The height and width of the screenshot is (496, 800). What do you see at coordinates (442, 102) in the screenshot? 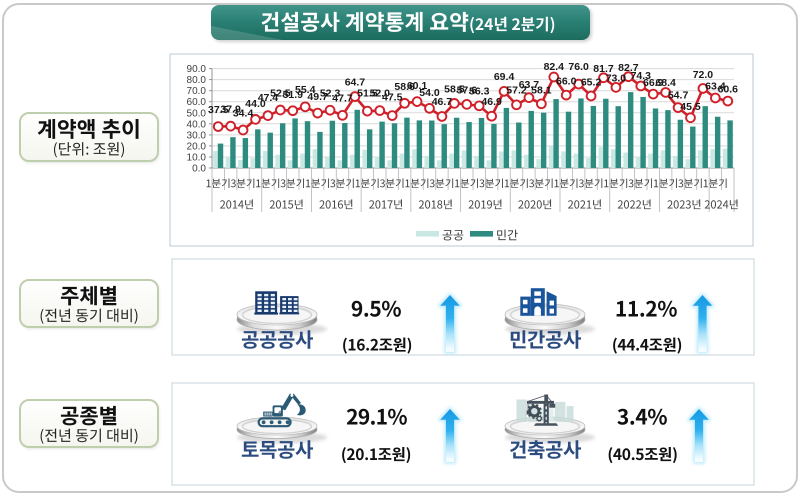
I see `svg-text: 46.7` at bounding box center [442, 102].